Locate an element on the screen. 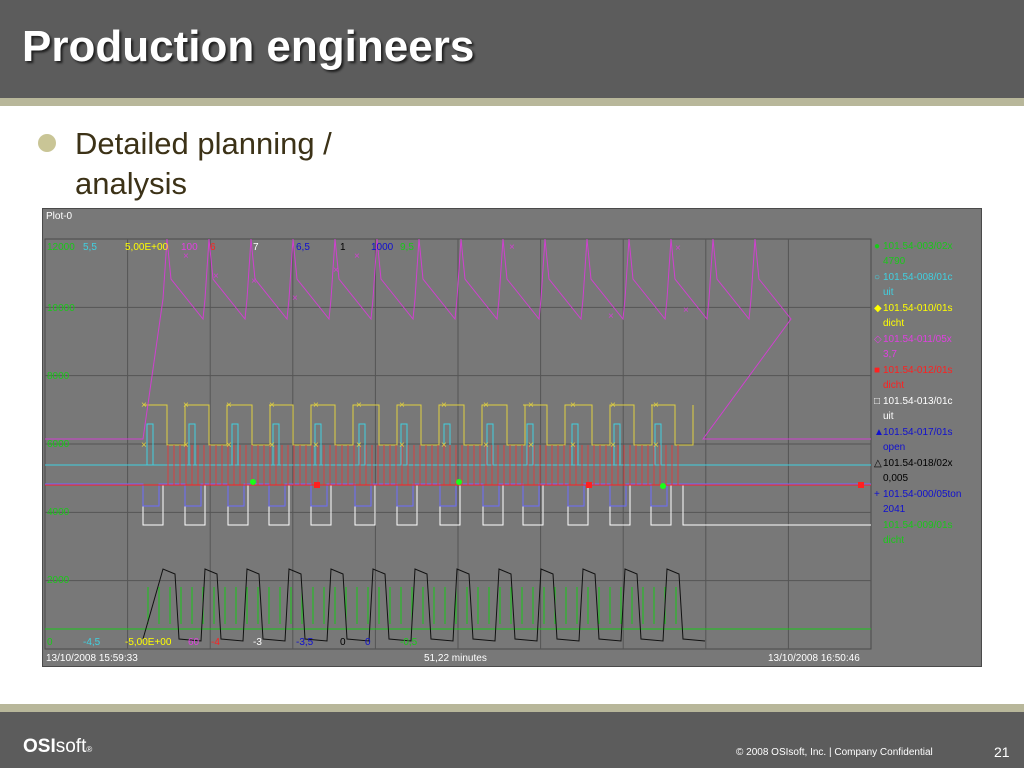  legend-tag: 101.54-018/02x is located at coordinates (918, 463).